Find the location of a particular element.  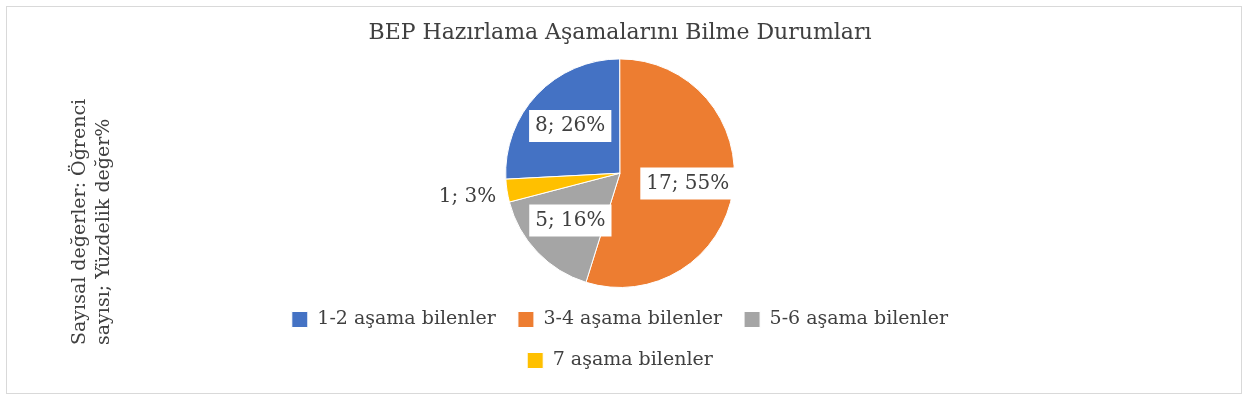

data-label: 1; 3% is located at coordinates (467, 195).